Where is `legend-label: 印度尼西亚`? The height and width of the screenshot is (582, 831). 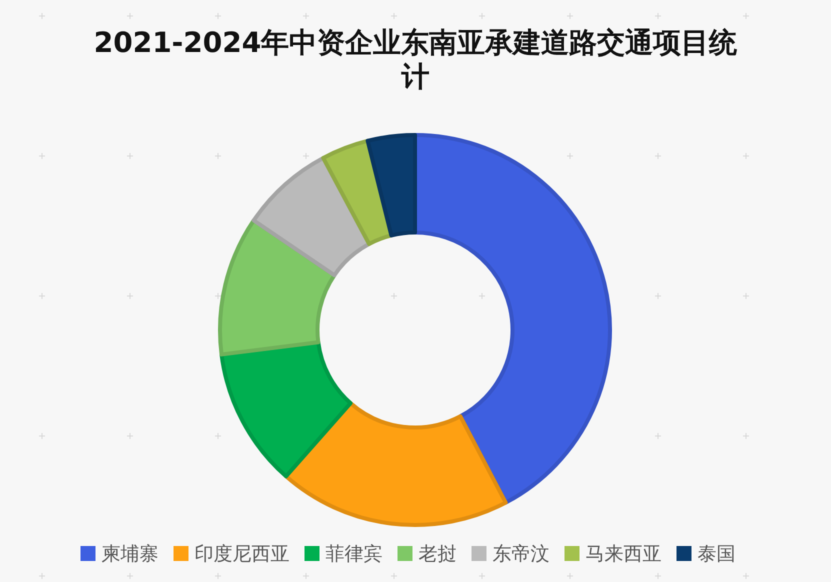 legend-label: 印度尼西亚 is located at coordinates (242, 554).